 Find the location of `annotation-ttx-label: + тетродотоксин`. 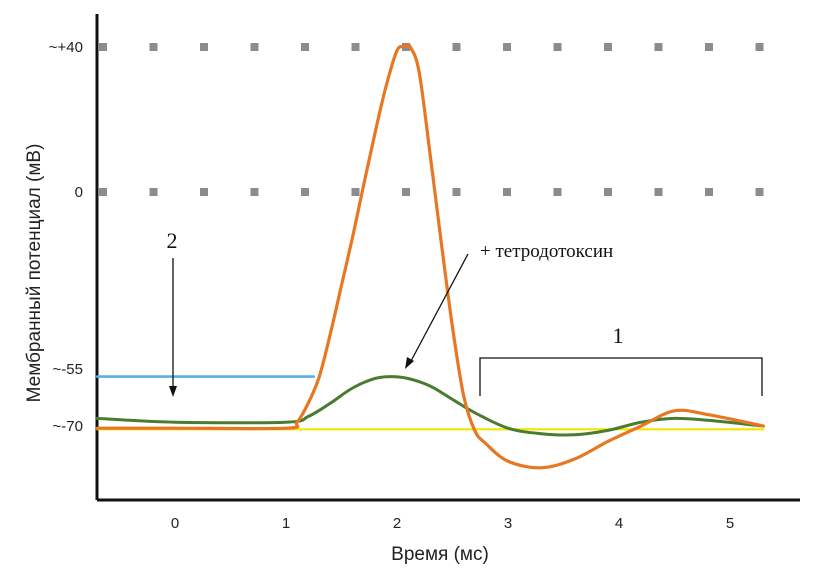

annotation-ttx-label: + тетродотоксин is located at coordinates (546, 251).